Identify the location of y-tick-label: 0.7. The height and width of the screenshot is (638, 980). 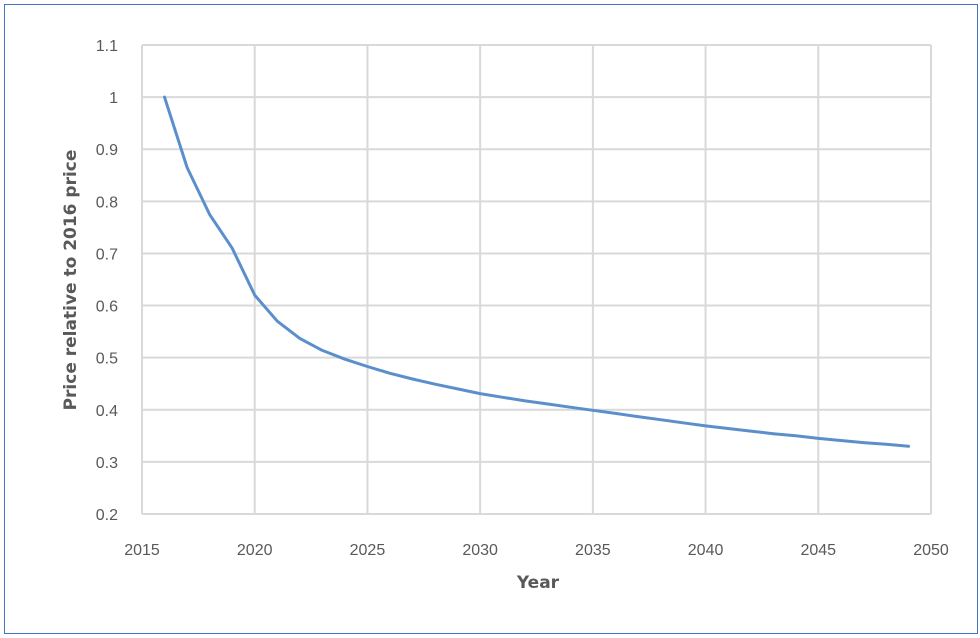
(107, 254).